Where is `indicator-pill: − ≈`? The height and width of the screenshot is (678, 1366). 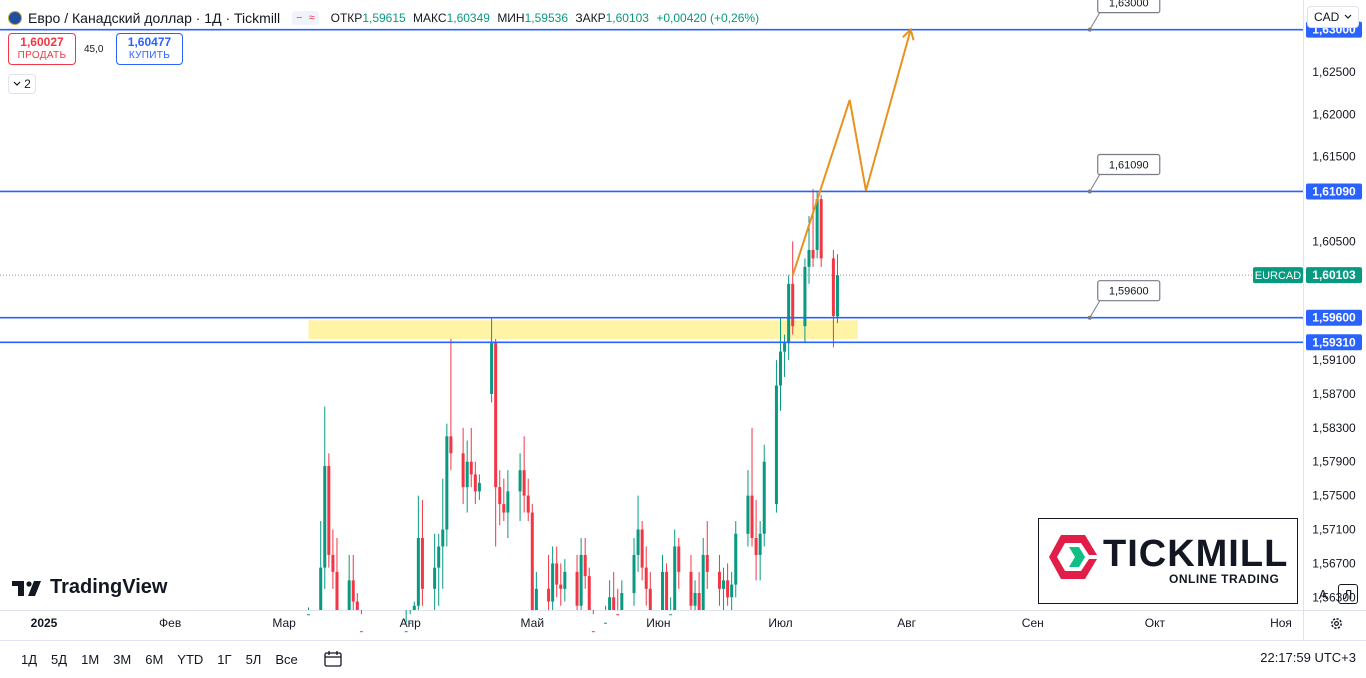 indicator-pill: − ≈ is located at coordinates (305, 18).